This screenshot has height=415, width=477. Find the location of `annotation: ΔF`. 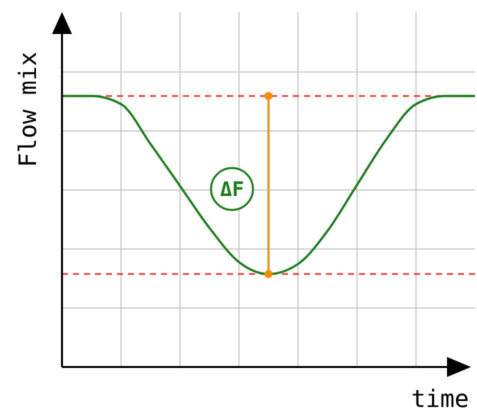

annotation: ΔF is located at coordinates (232, 189).